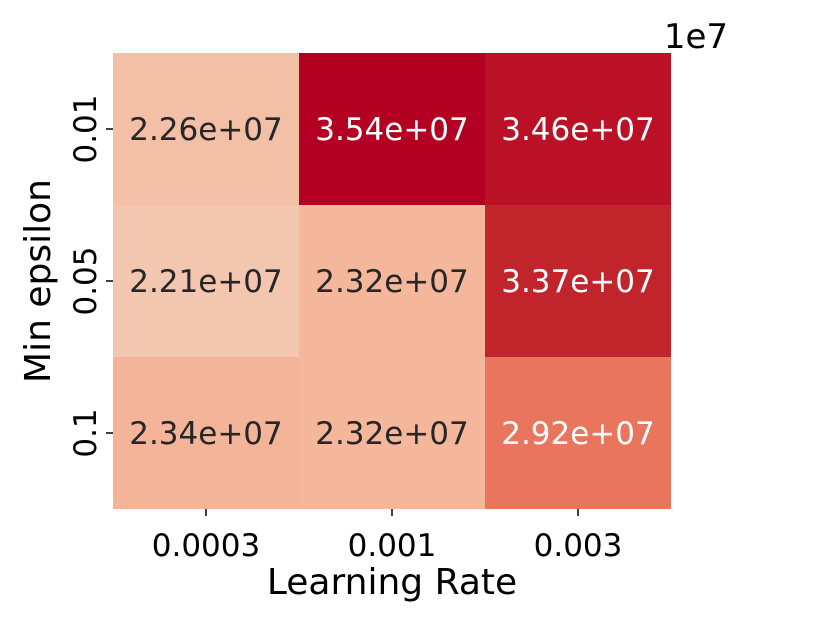 This screenshot has width=830, height=623. I want to click on offset-text: 1e7, so click(696, 37).